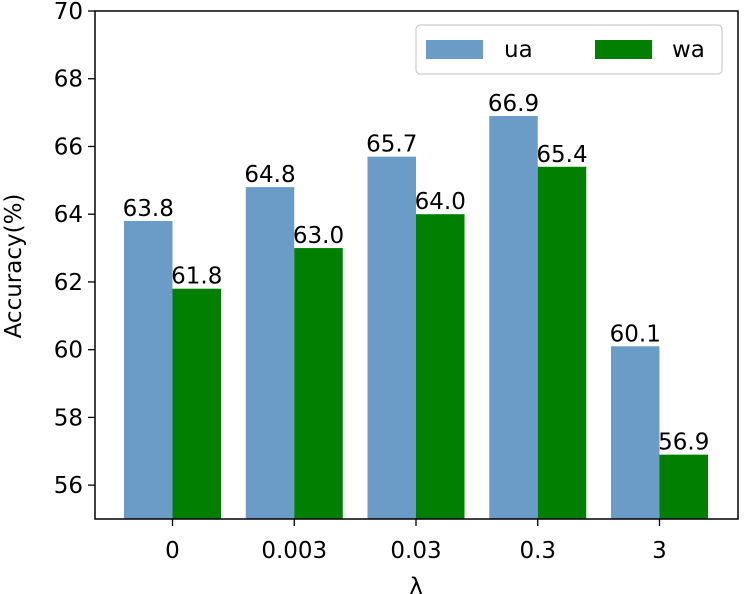 The width and height of the screenshot is (750, 594). What do you see at coordinates (318, 236) in the screenshot?
I see `bar-value-label-wa-1: 63.0` at bounding box center [318, 236].